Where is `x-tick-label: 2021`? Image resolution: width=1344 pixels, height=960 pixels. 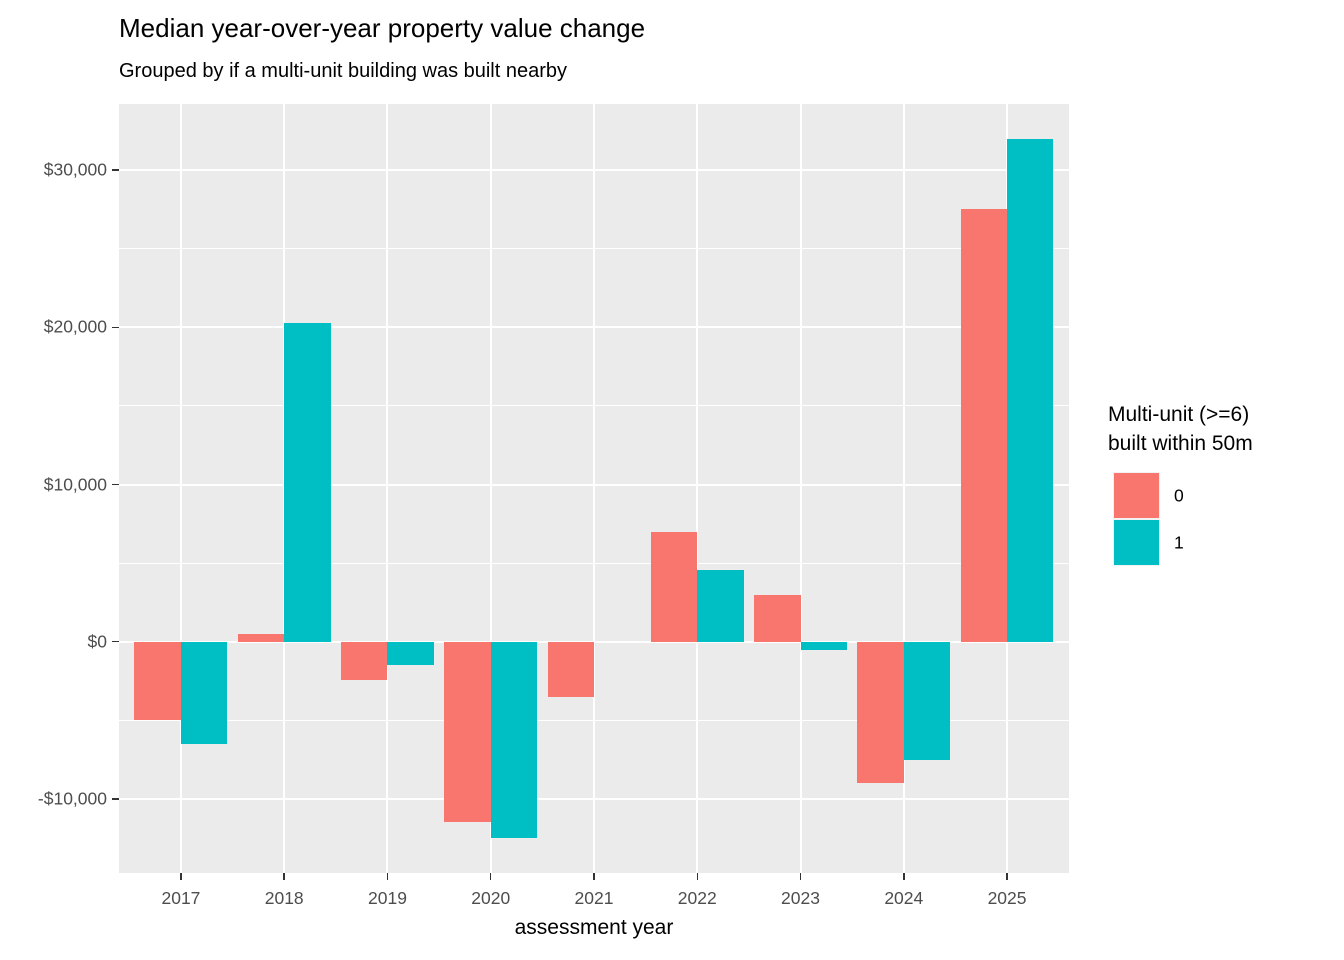
x-tick-label: 2021 is located at coordinates (594, 898).